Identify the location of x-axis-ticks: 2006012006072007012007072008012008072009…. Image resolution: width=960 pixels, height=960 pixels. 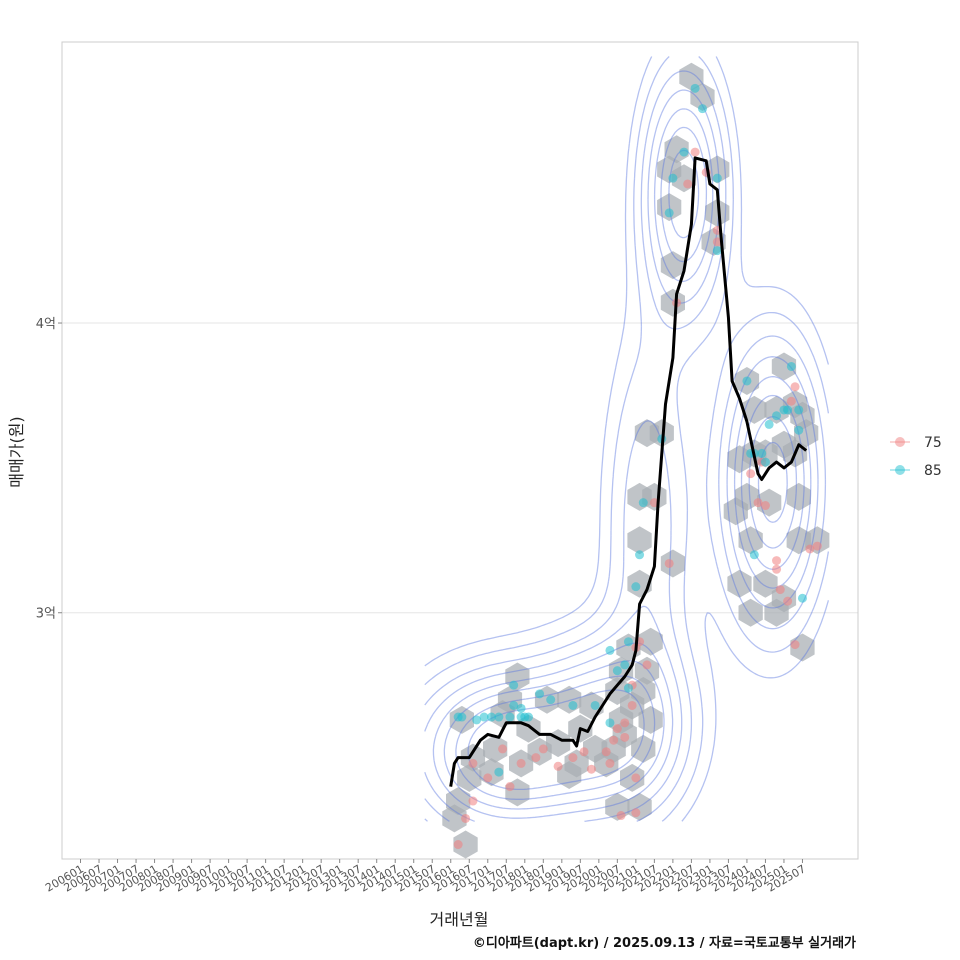
(425, 877).